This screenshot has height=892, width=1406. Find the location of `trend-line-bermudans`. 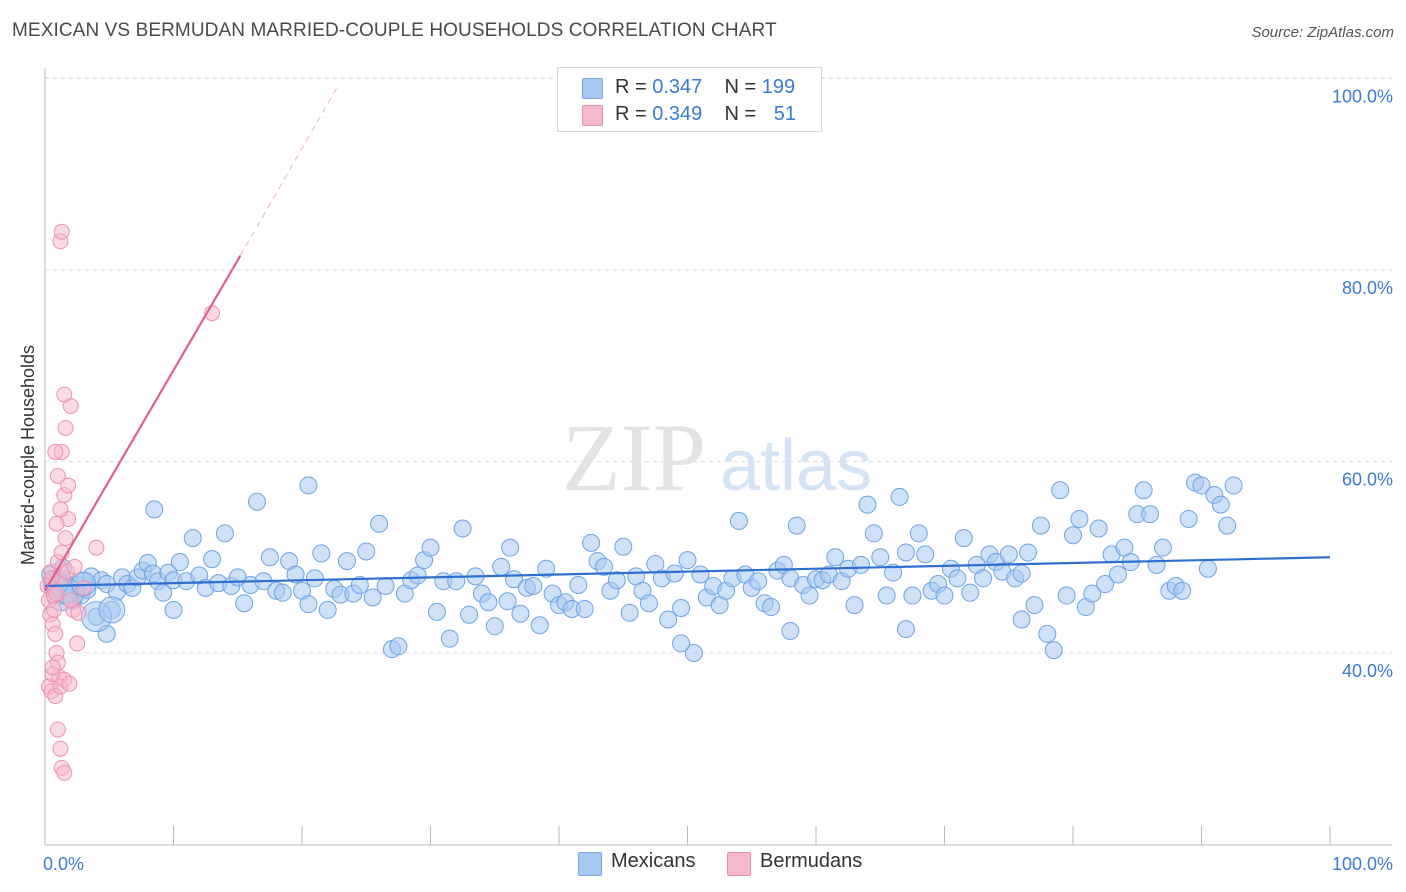

trend-line-bermudans is located at coordinates (143, 423).